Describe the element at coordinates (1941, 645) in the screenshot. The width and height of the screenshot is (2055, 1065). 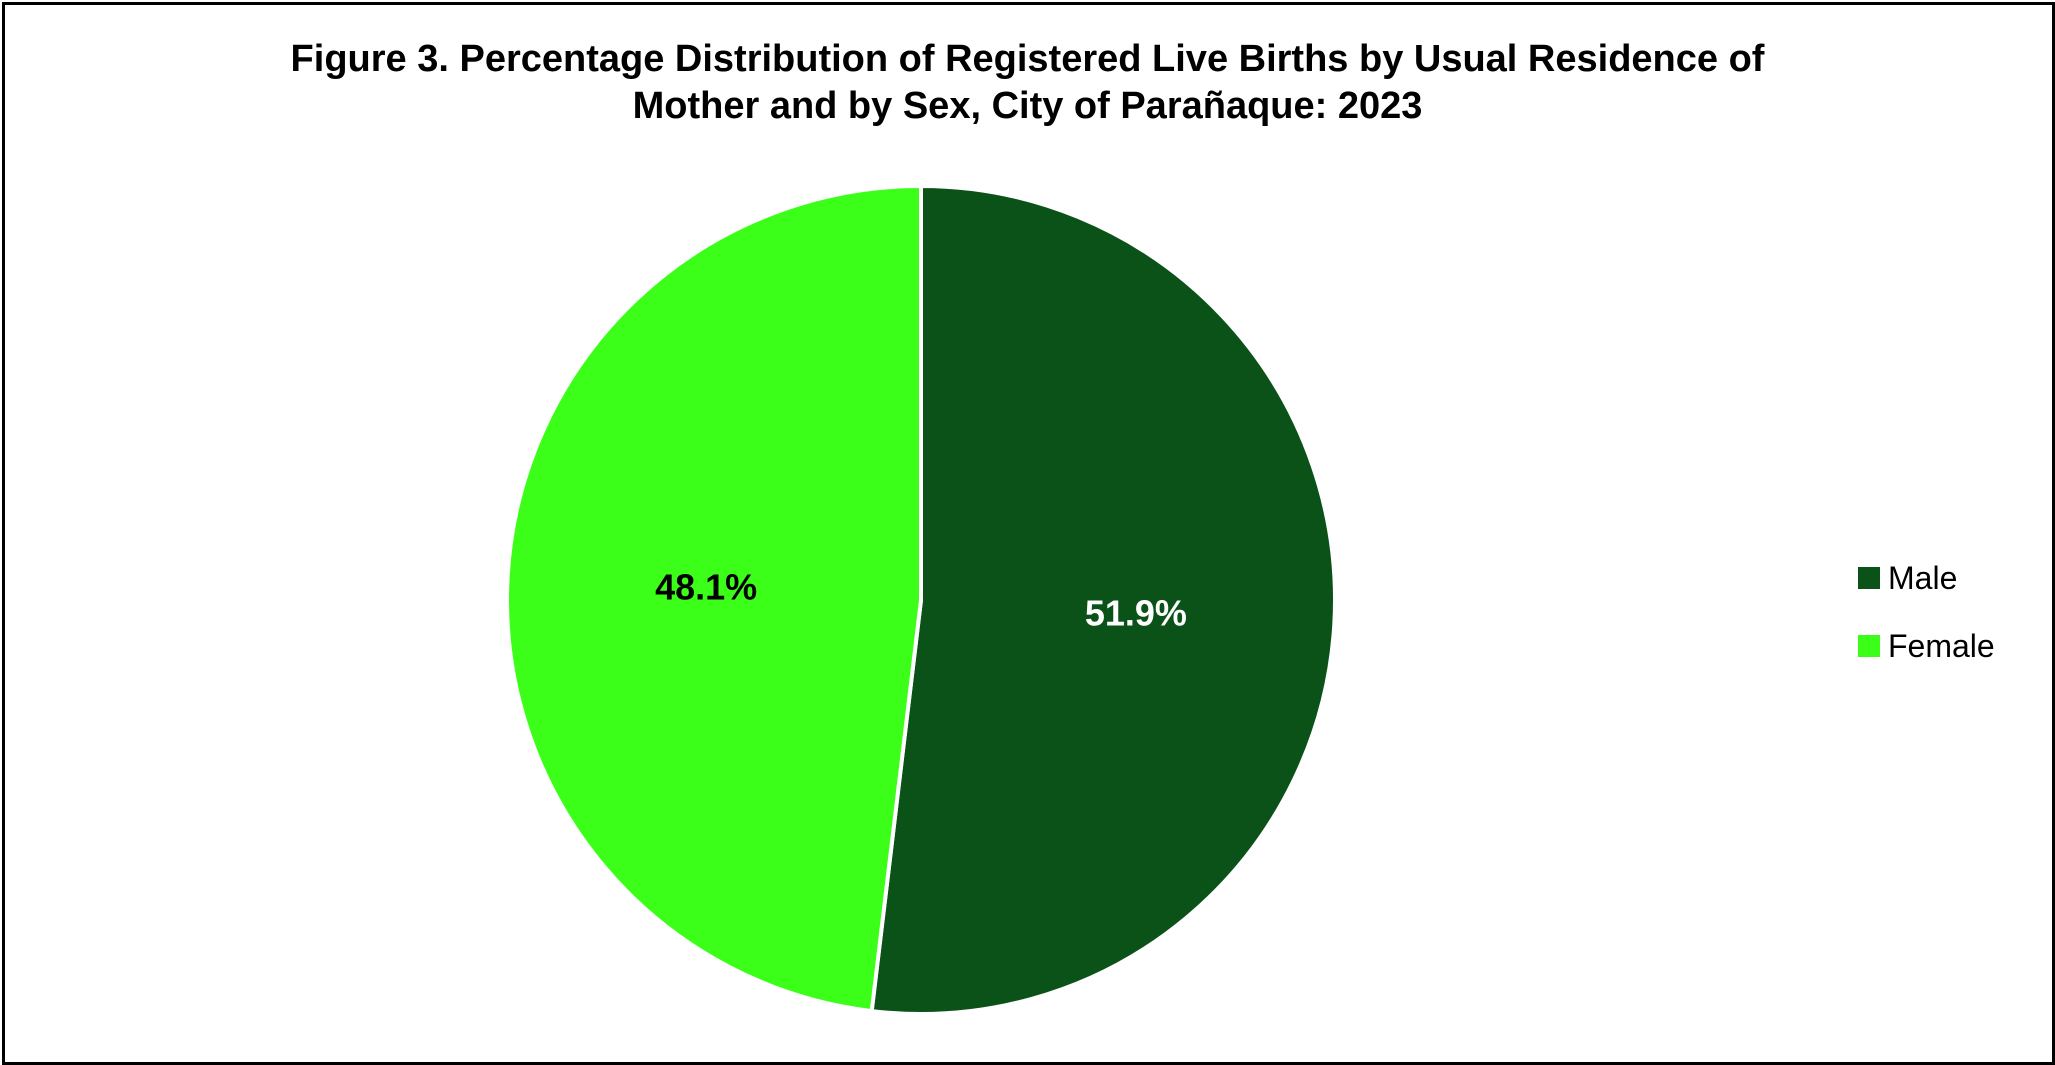
I see `legend-label-female: Female` at that location.